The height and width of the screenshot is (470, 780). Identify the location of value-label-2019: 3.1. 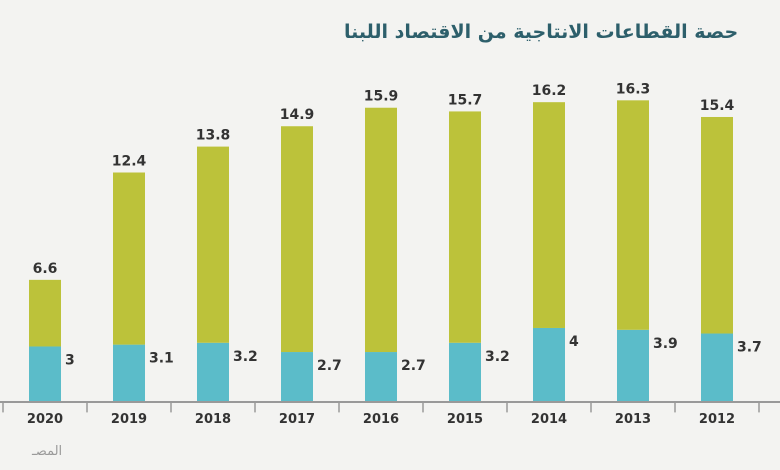
(161, 359).